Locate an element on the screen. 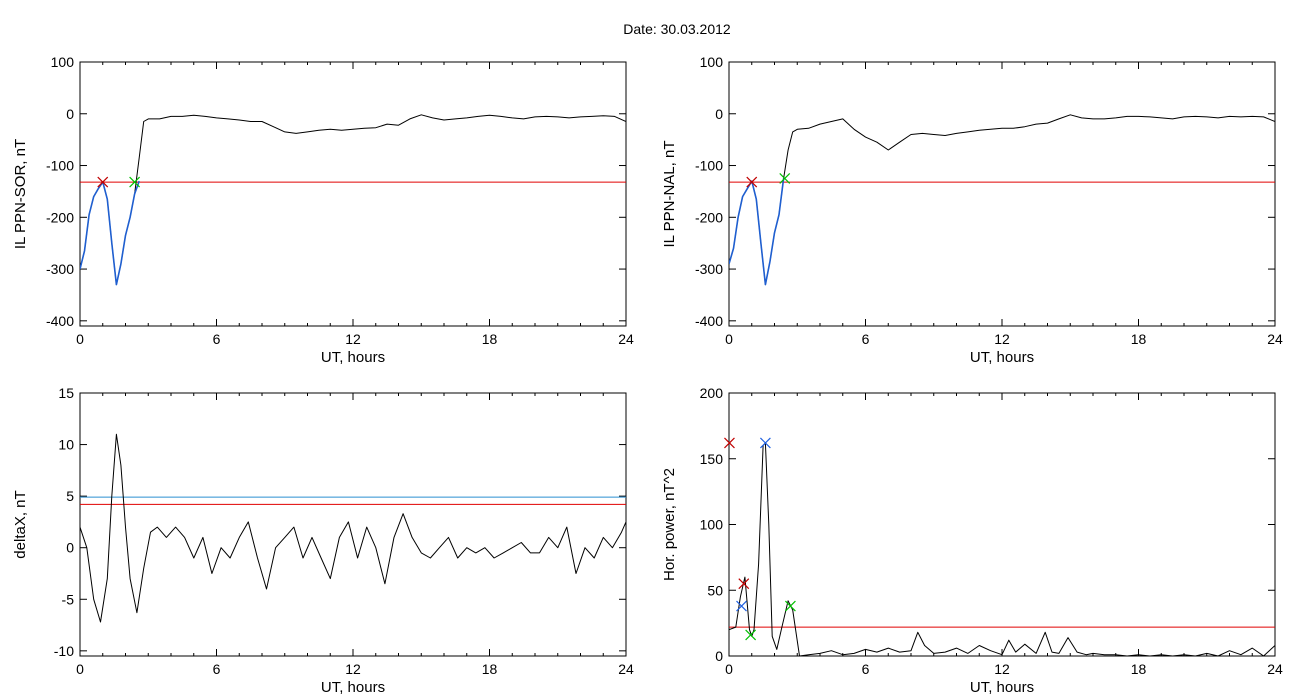  y-tick-label: -10 is located at coordinates (64, 651).